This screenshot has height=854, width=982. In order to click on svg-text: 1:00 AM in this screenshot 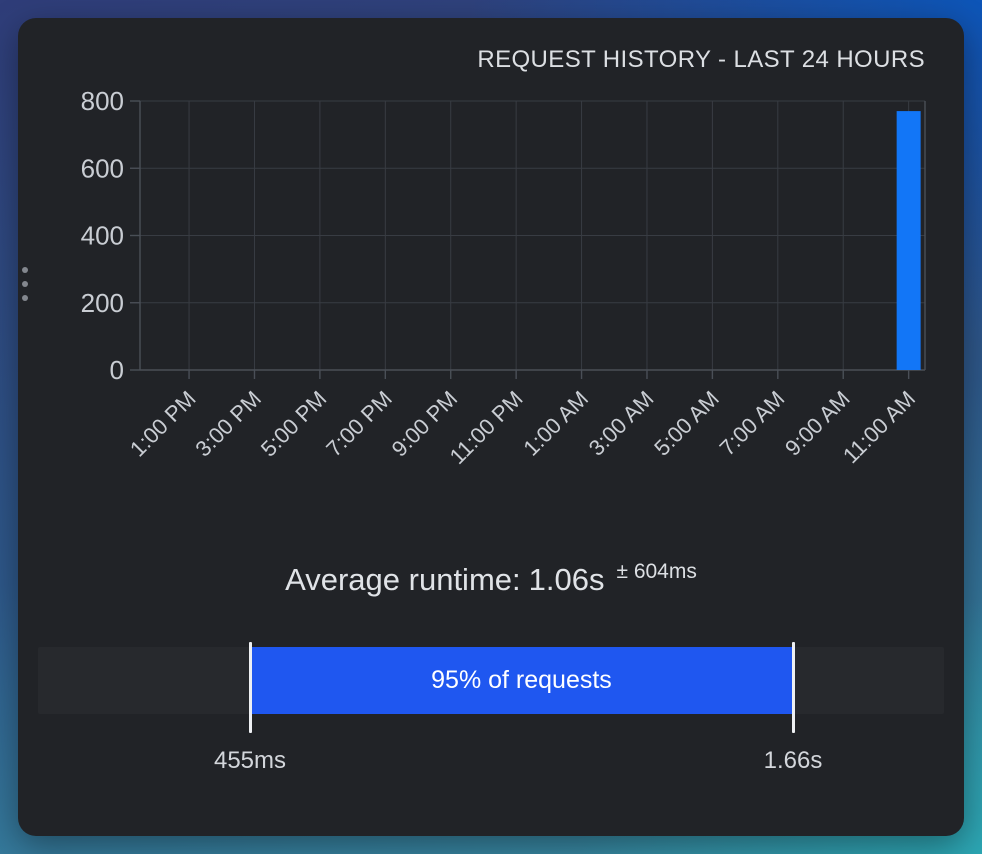, I will do `click(555, 423)`.